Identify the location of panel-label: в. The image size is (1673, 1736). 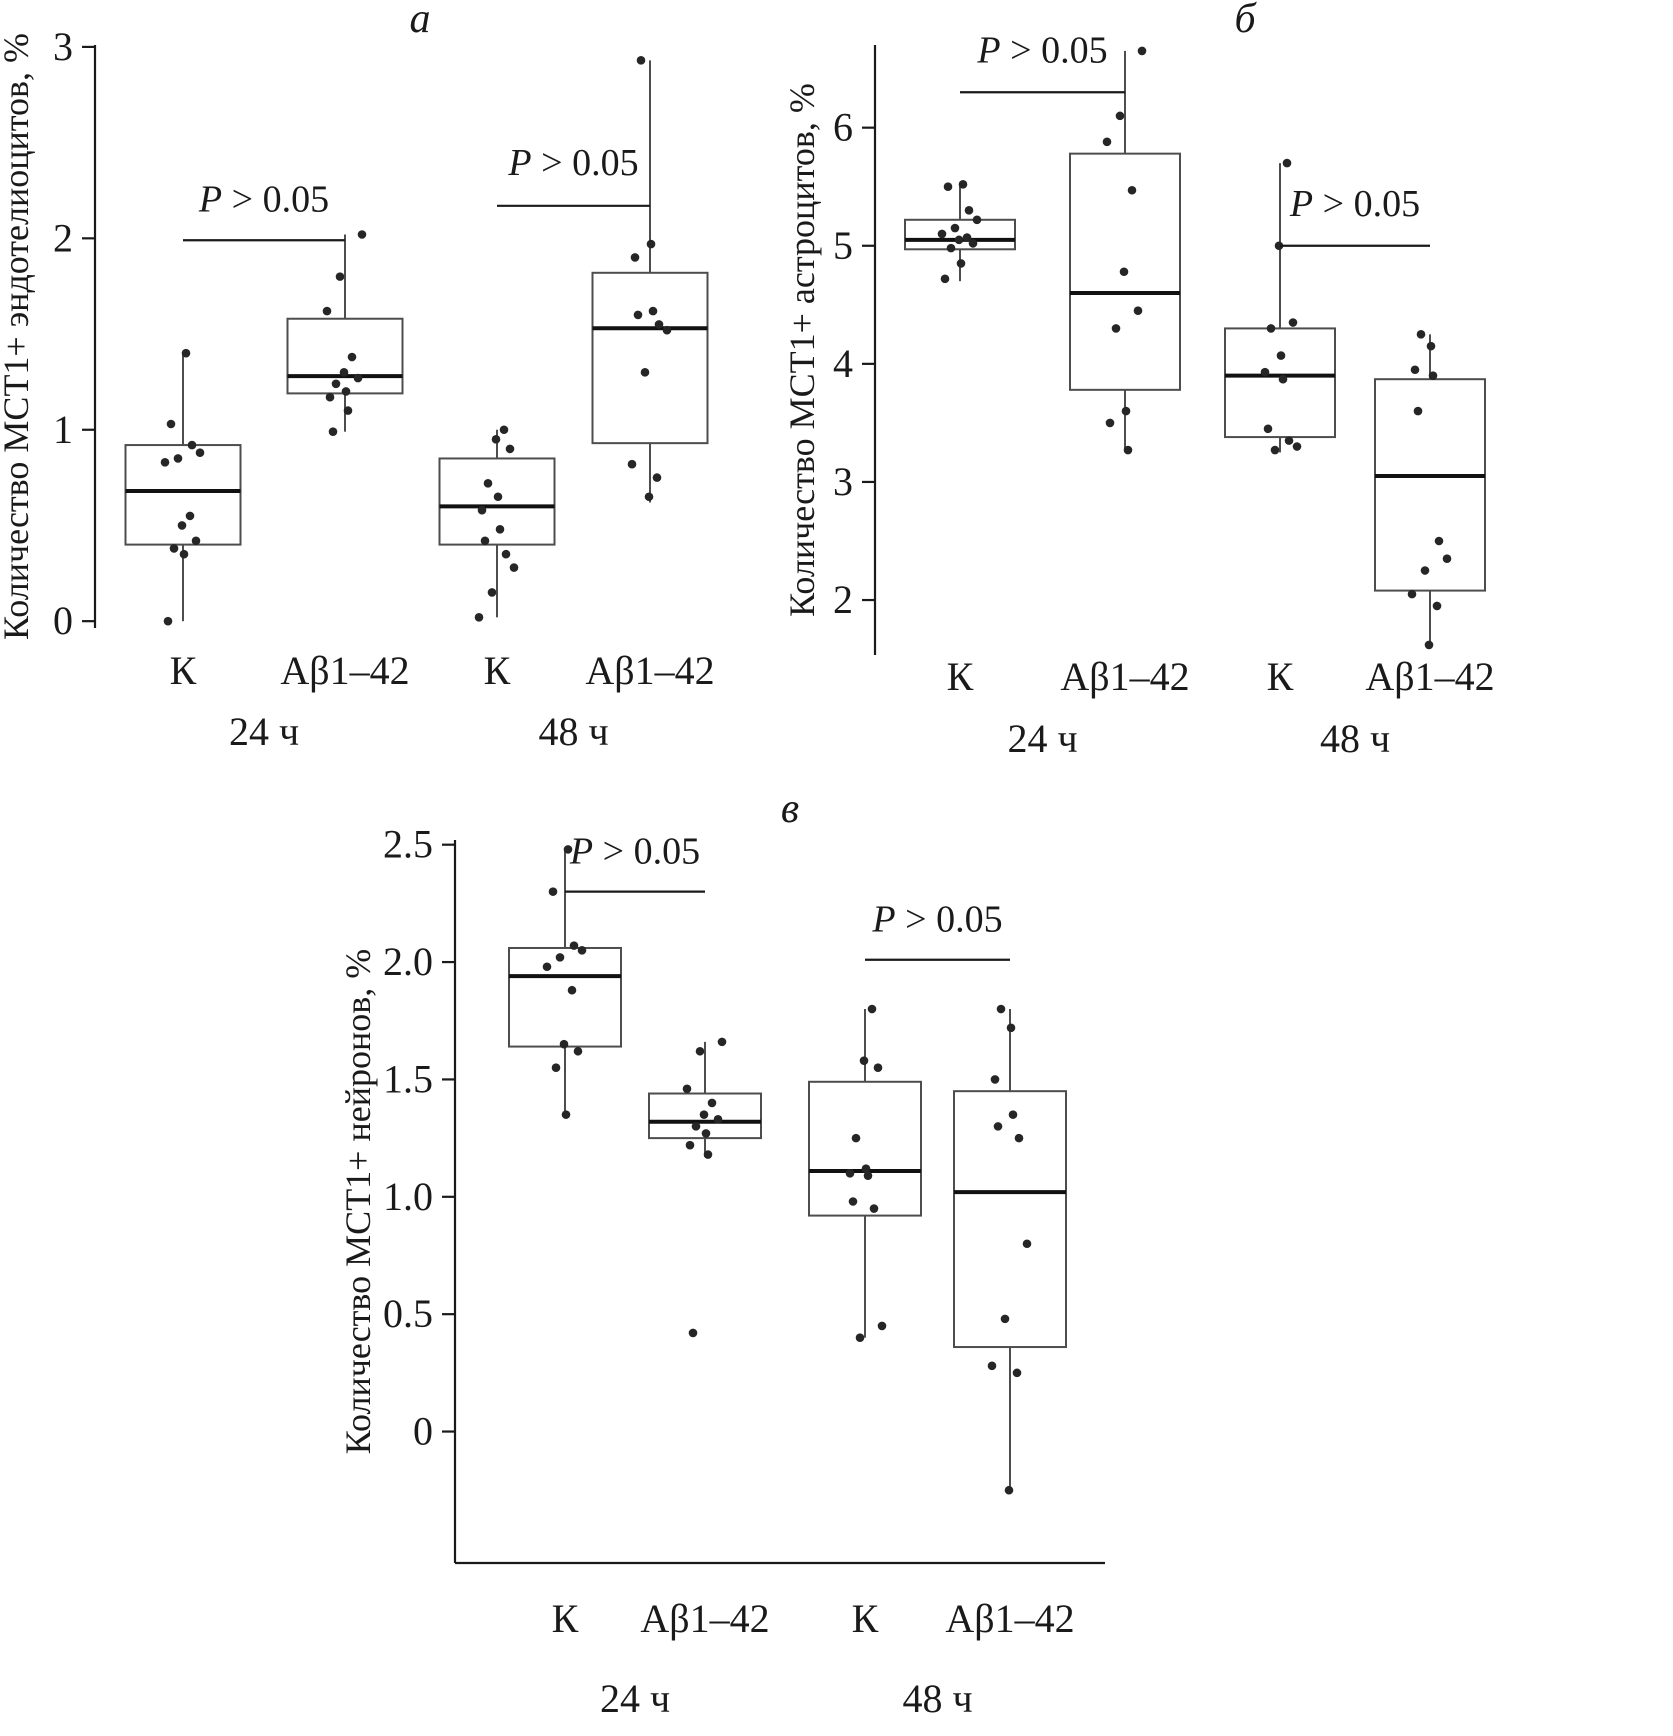
(790, 809).